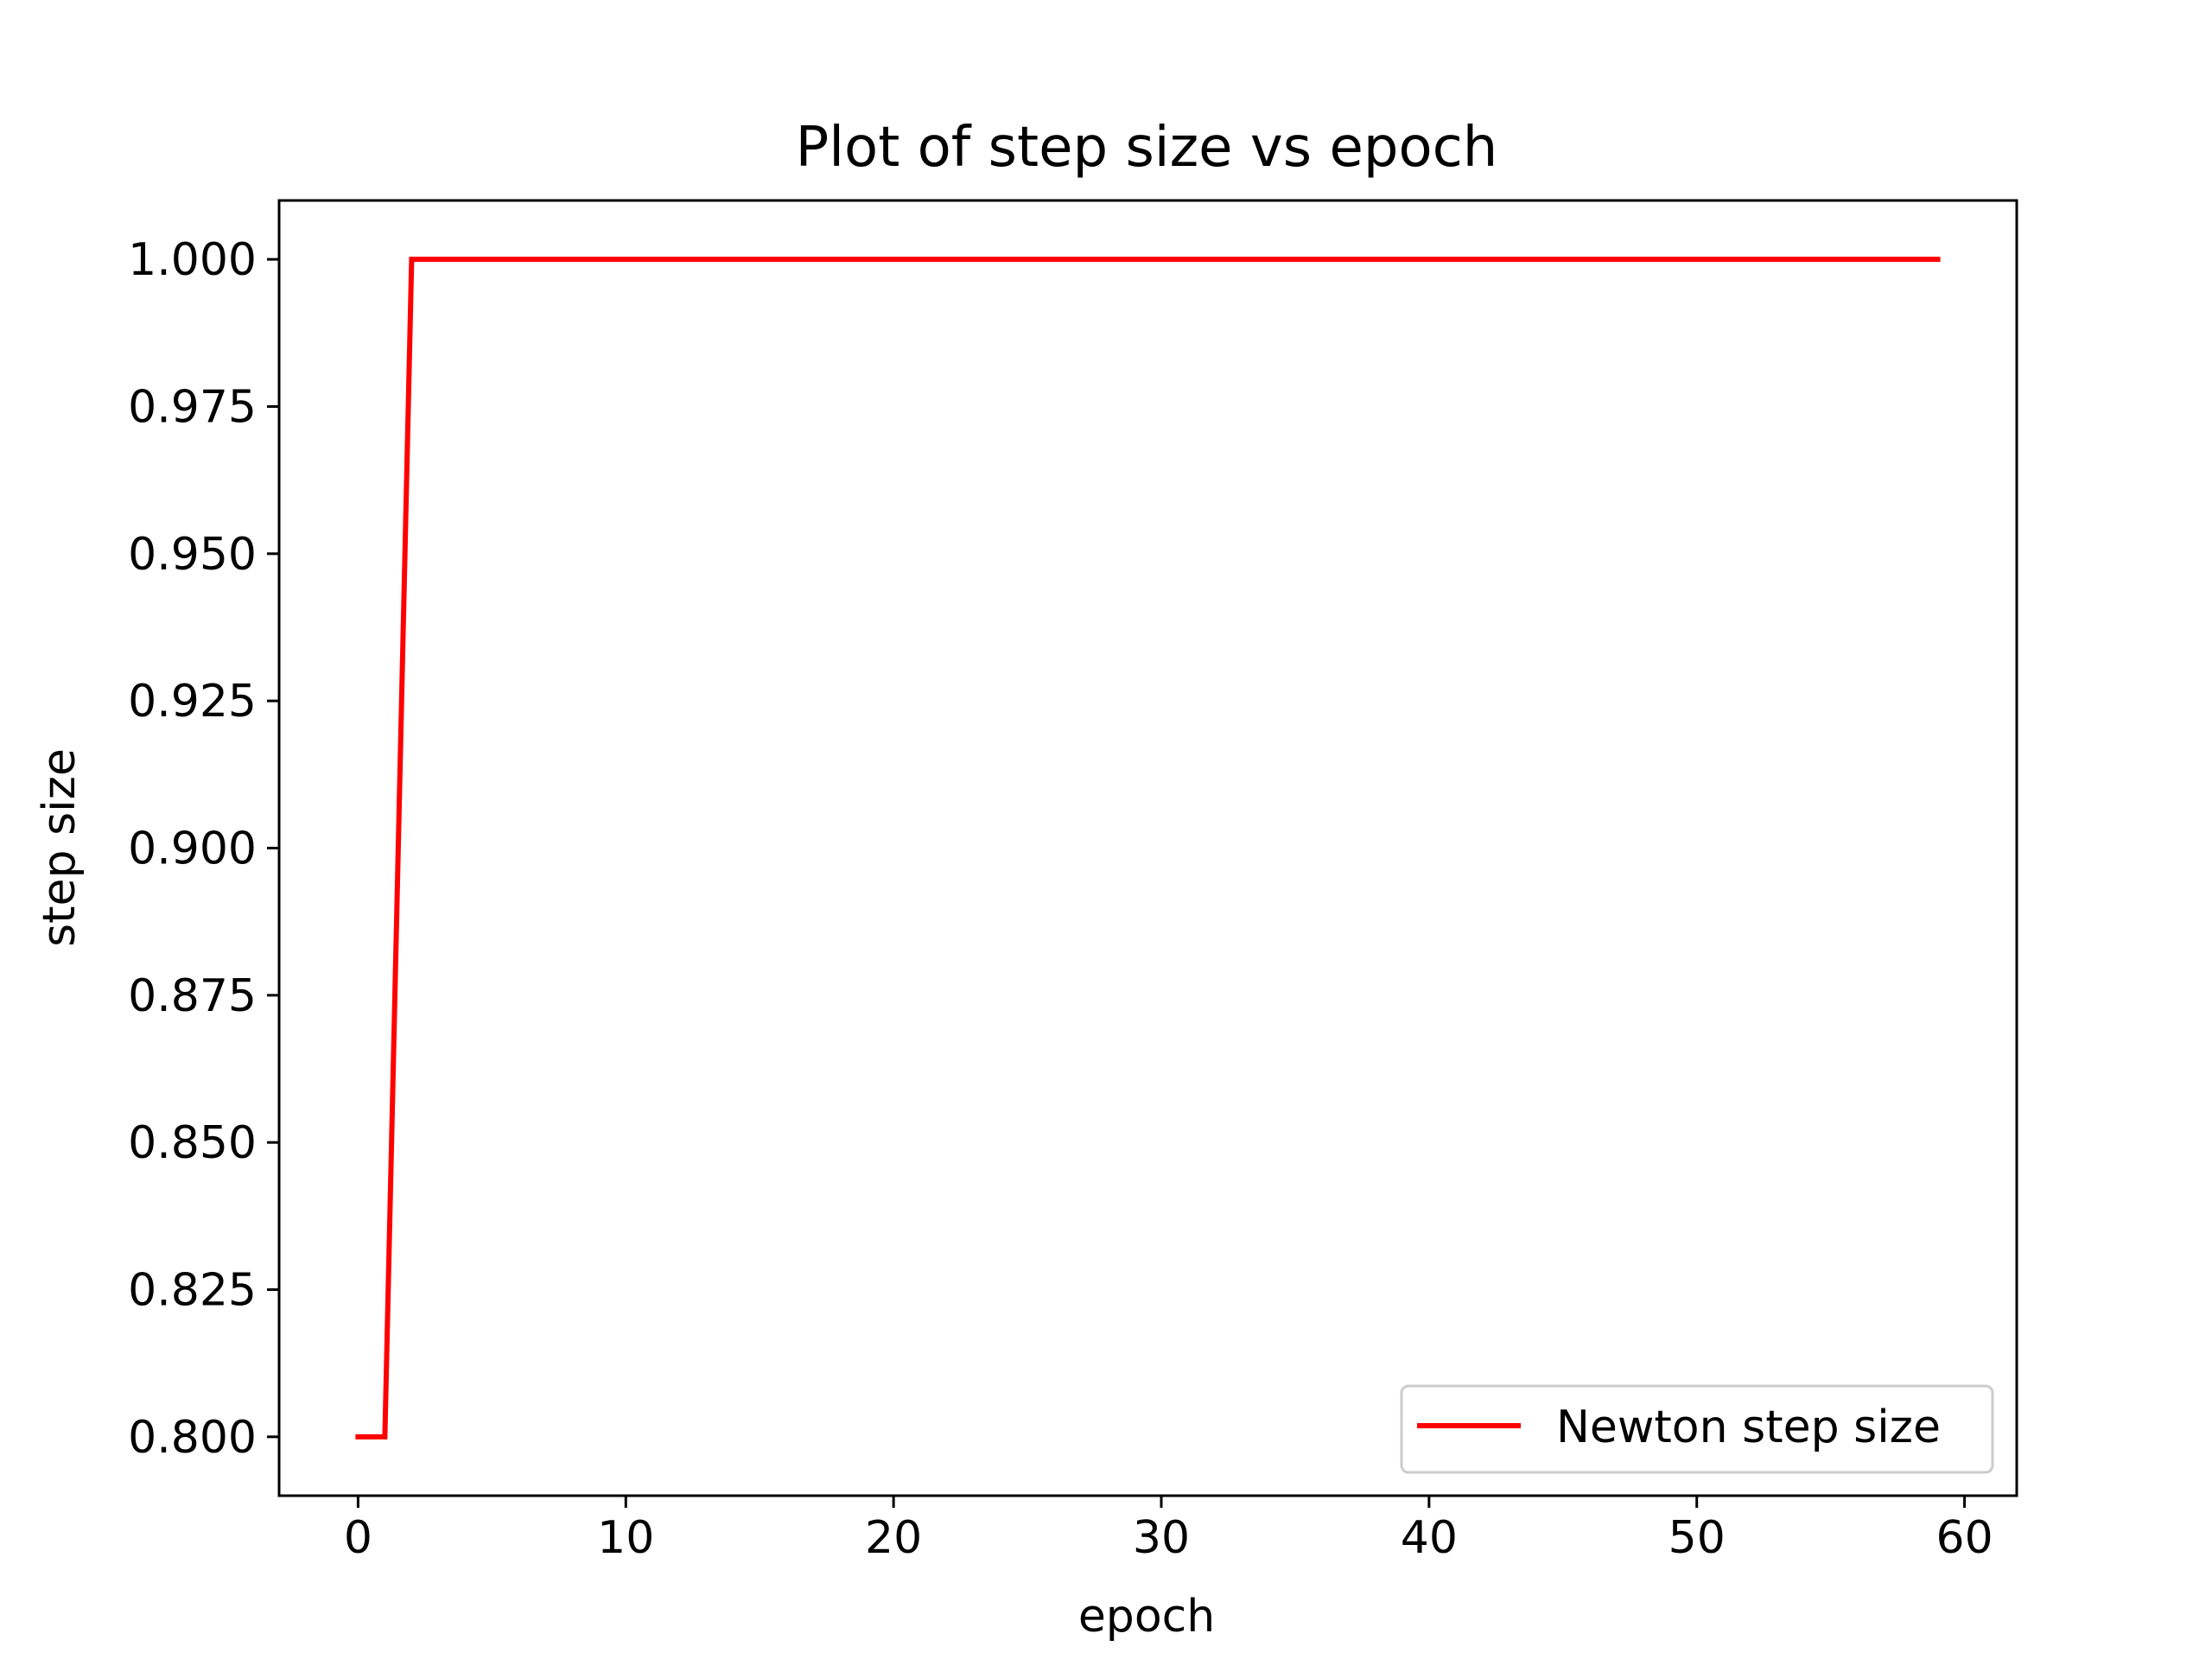 The image size is (2212, 1659). What do you see at coordinates (60, 847) in the screenshot?
I see `y-axis-label: step size` at bounding box center [60, 847].